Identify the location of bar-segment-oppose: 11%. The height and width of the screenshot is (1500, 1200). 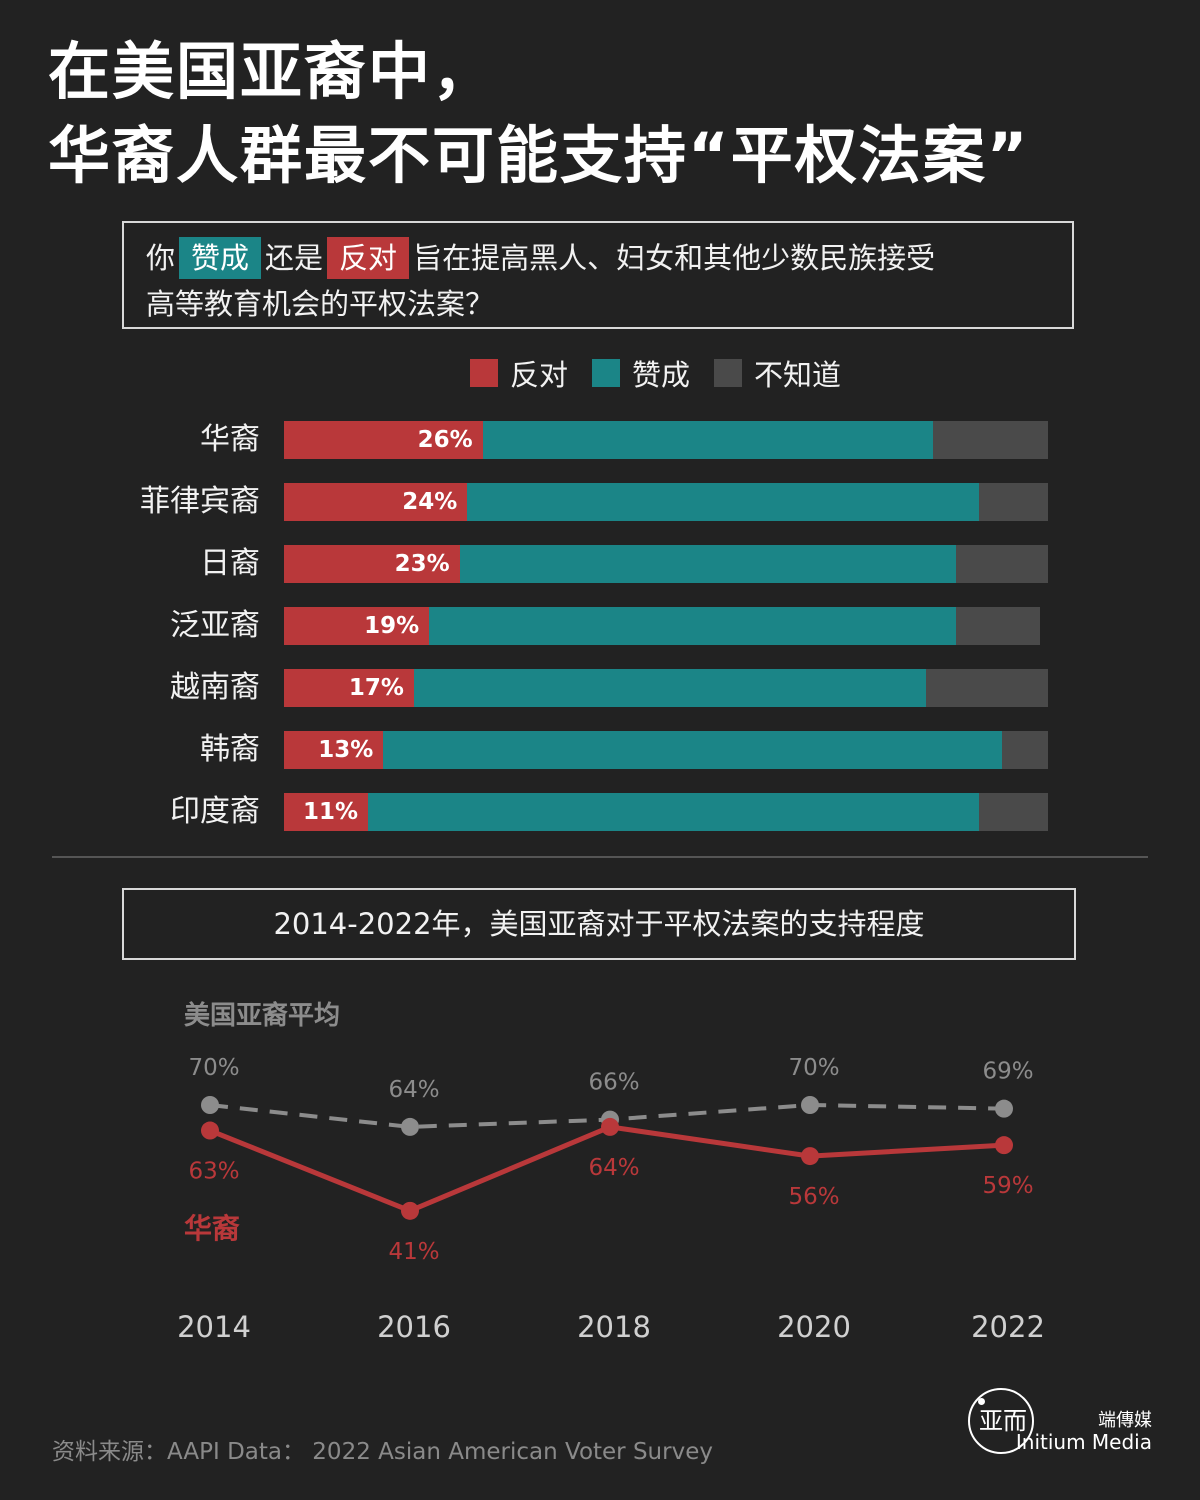
(326, 812).